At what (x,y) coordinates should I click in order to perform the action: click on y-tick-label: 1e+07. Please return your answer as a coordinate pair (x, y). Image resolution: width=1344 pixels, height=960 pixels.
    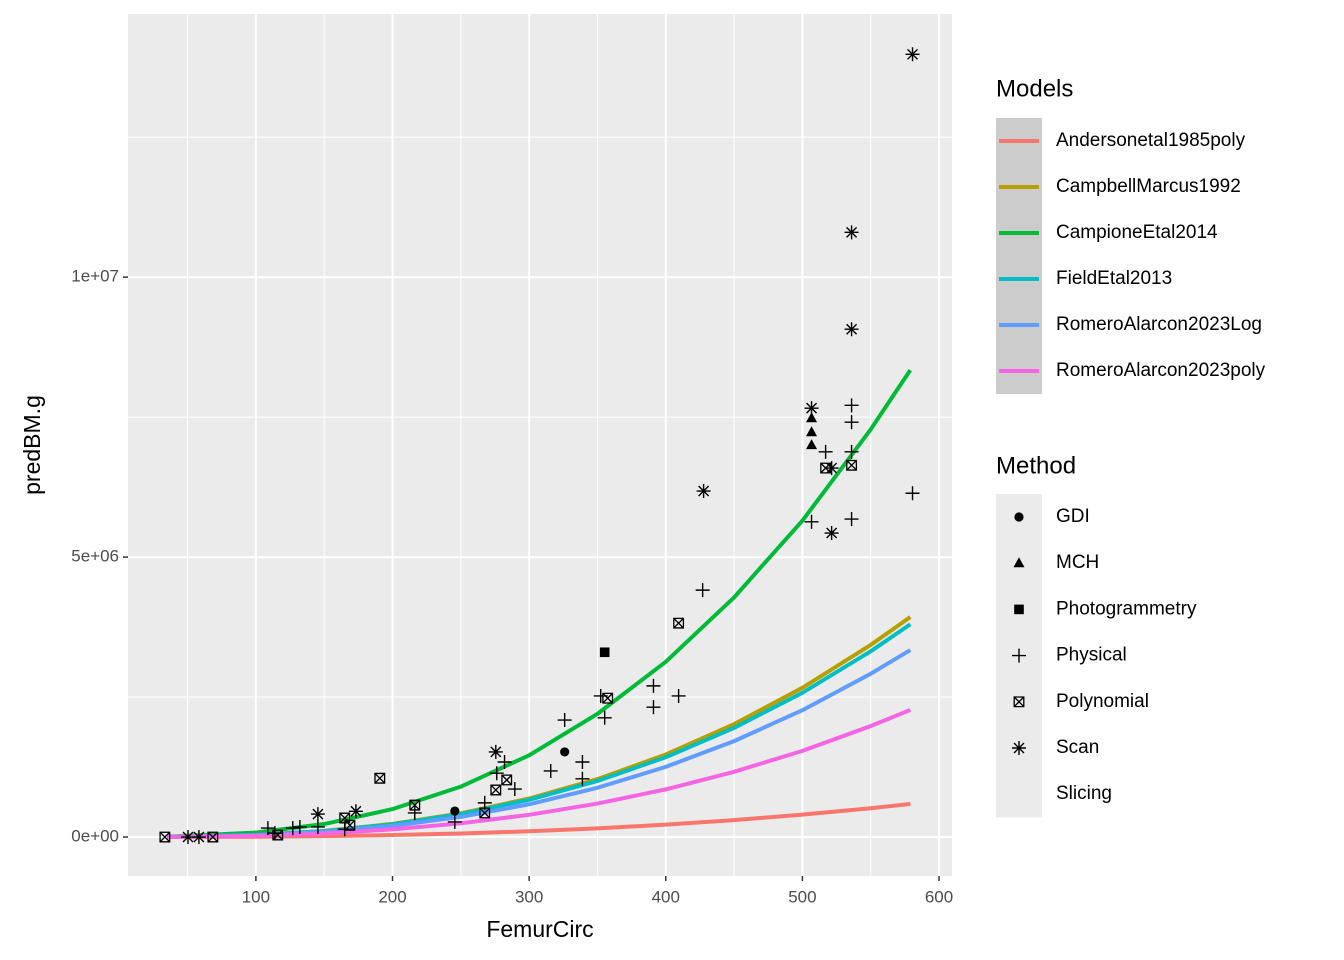
    Looking at the image, I should click on (95, 276).